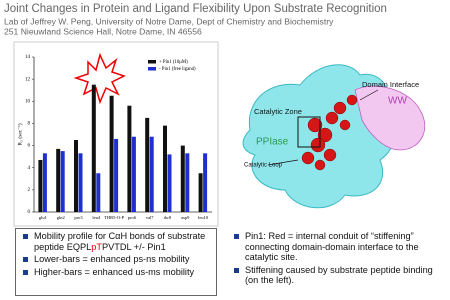 This screenshot has width=450, height=300. What do you see at coordinates (29, 212) in the screenshot?
I see `y-tick-label: 0` at bounding box center [29, 212].